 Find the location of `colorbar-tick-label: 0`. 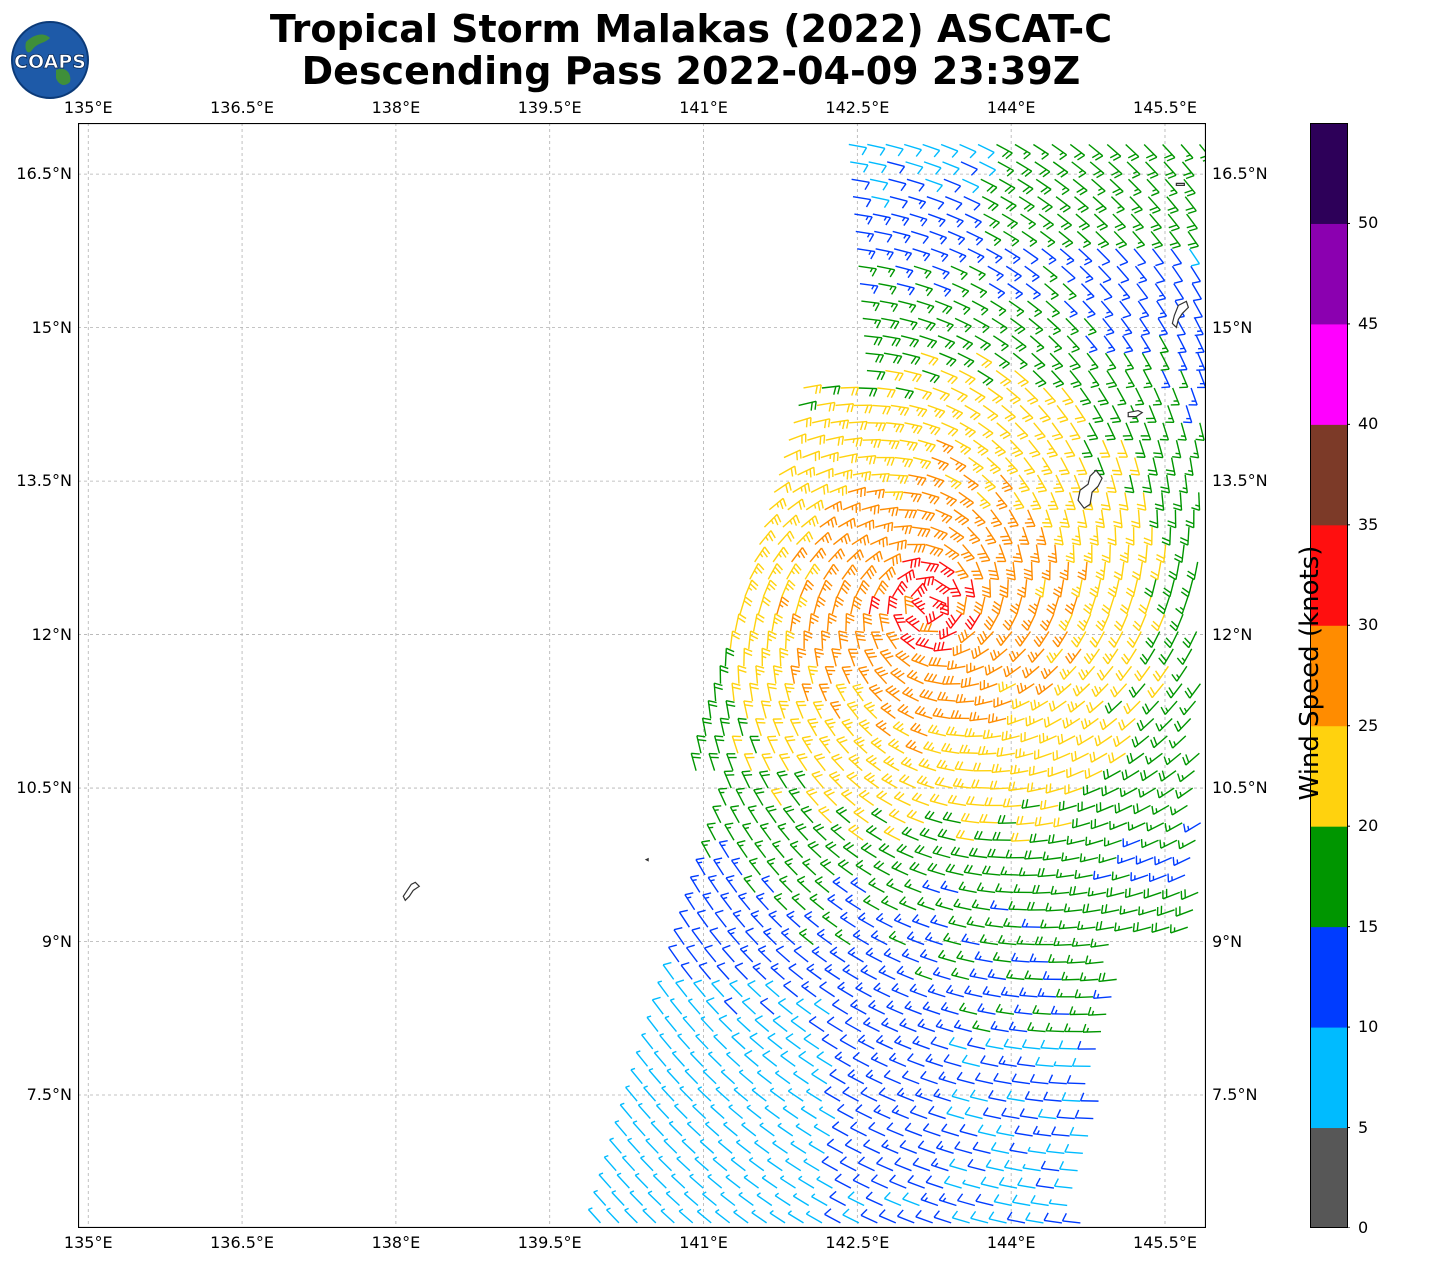

colorbar-tick-label: 0 is located at coordinates (1363, 1227).